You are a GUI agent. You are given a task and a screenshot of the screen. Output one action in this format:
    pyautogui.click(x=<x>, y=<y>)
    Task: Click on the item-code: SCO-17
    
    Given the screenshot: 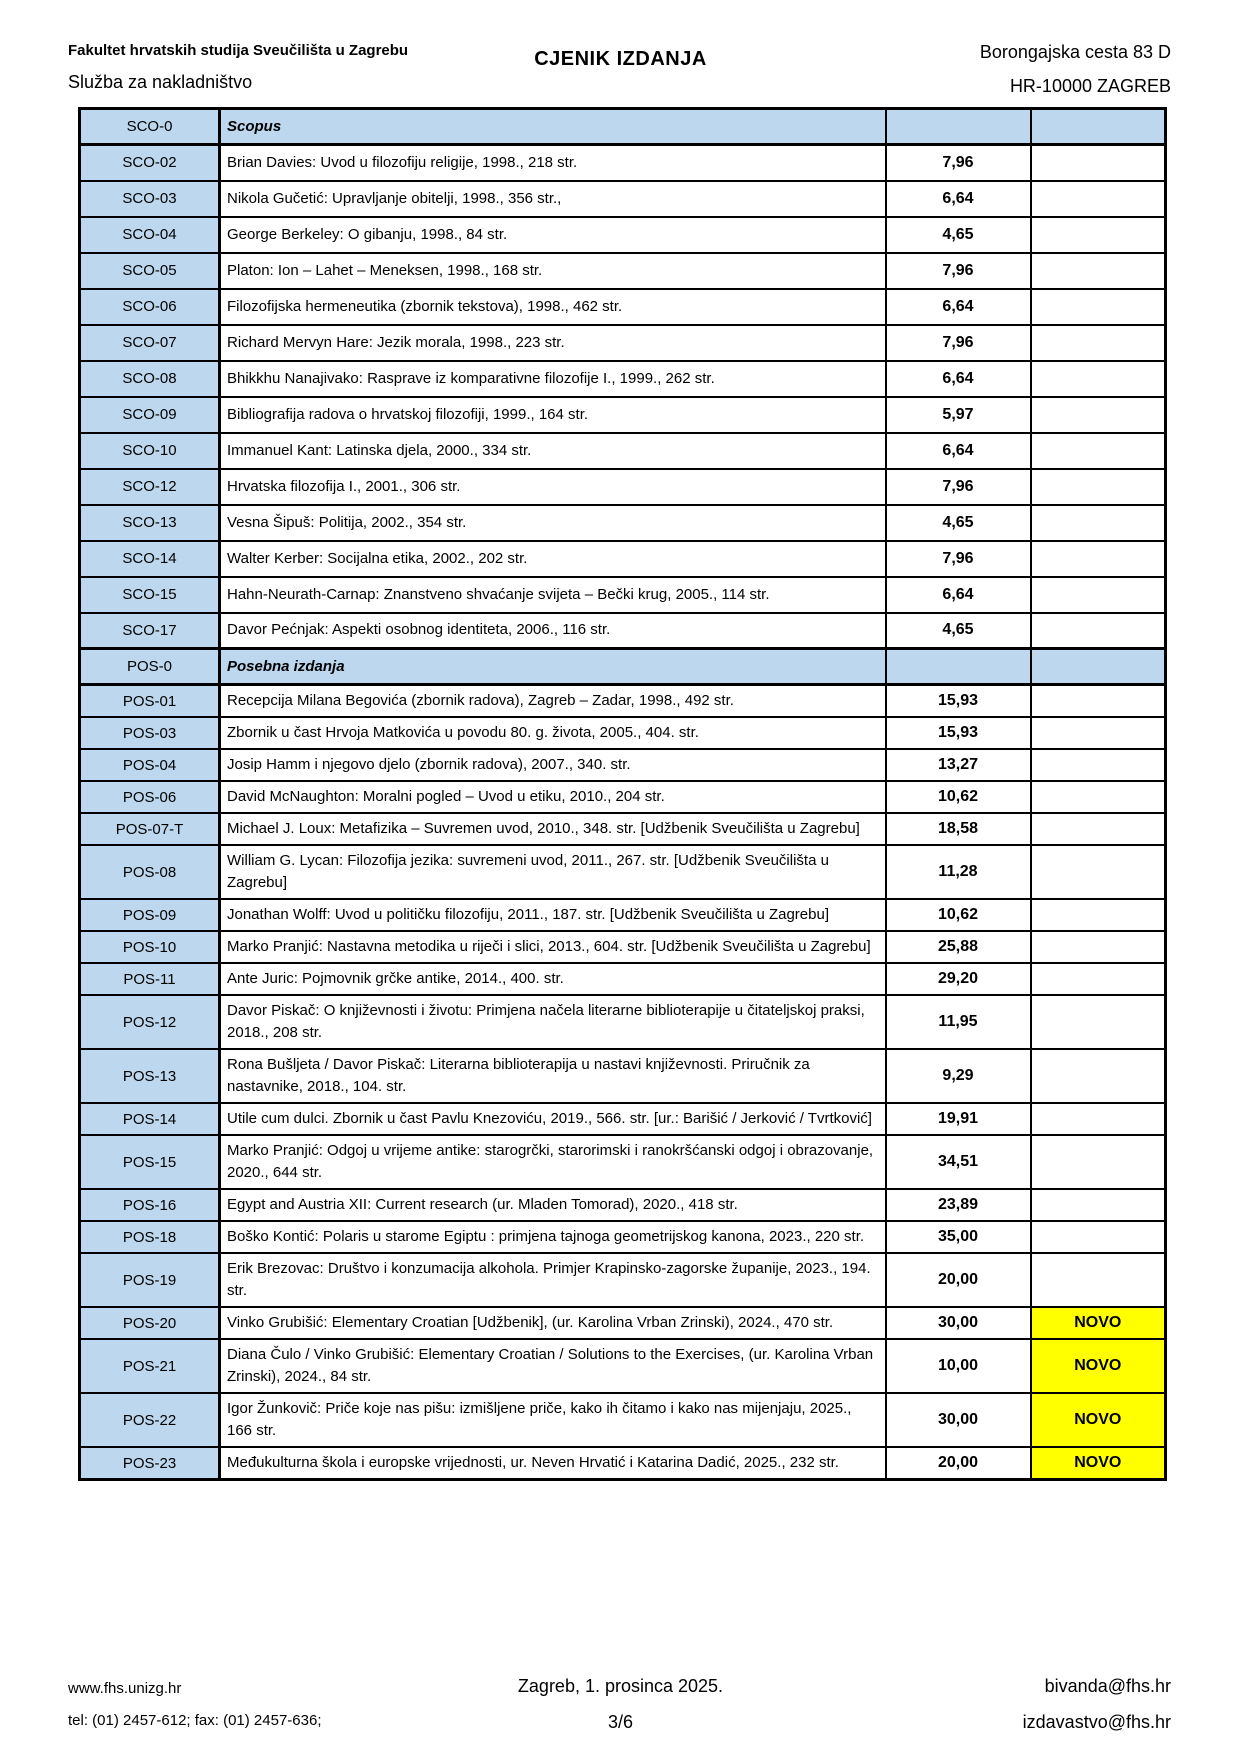 What is the action you would take?
    pyautogui.click(x=149, y=630)
    